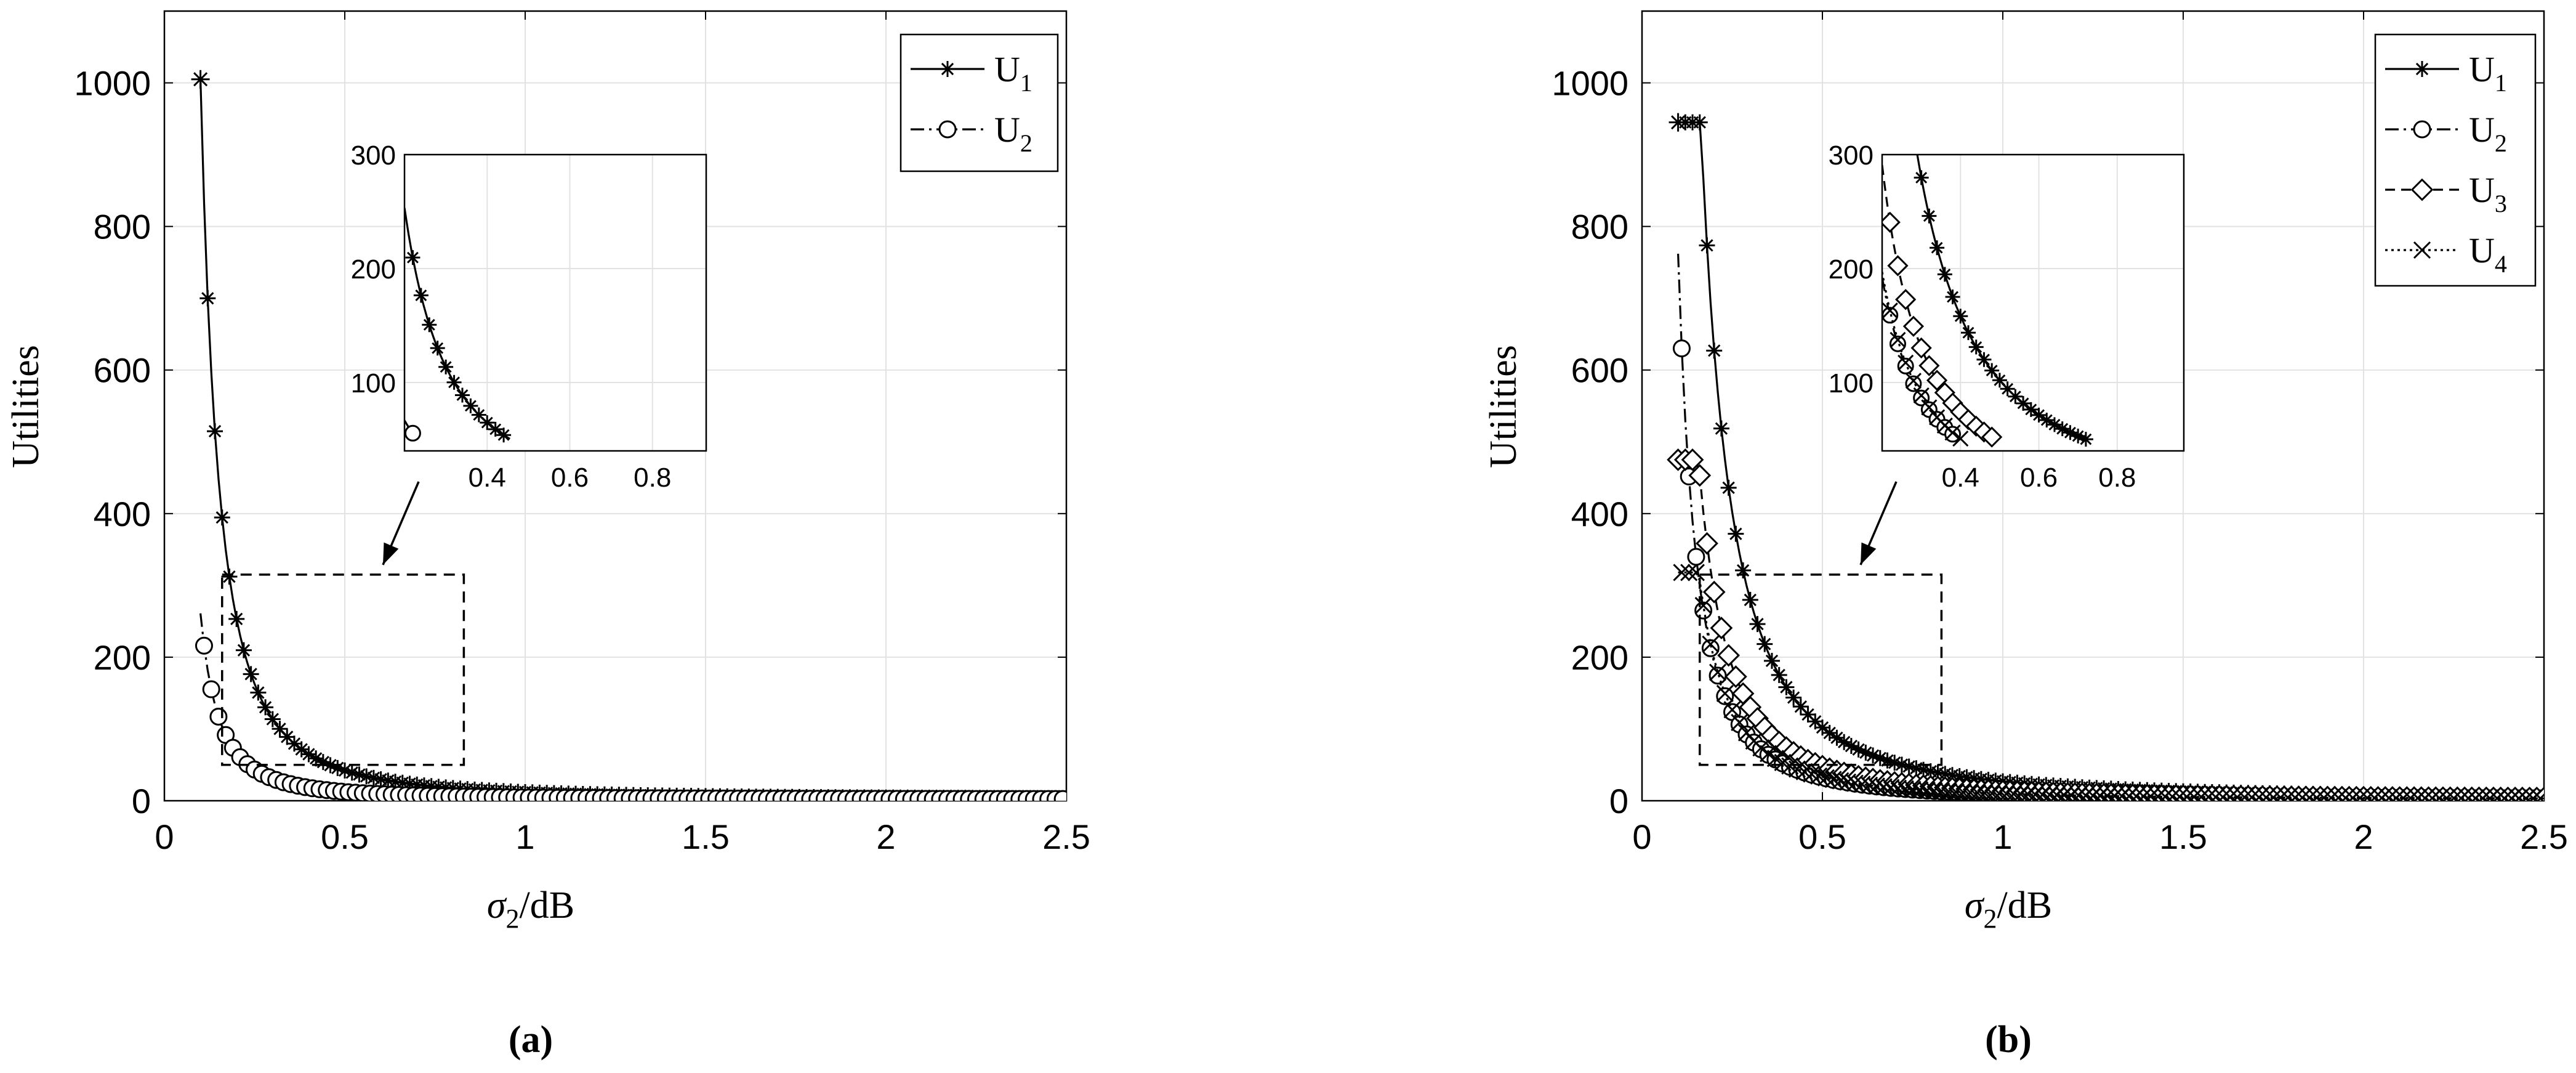 Image resolution: width=2576 pixels, height=1073 pixels. I want to click on legend-label-subscript: 1, so click(1026, 83).